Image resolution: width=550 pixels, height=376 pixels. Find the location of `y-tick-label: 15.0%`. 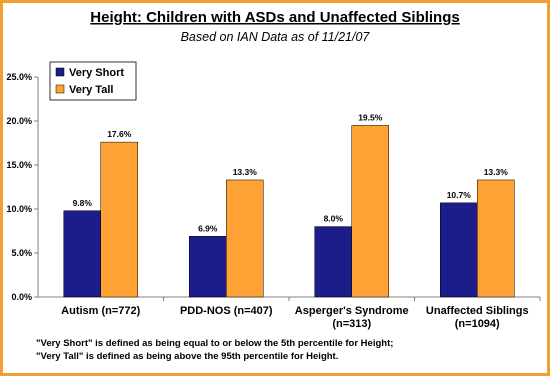

y-tick-label: 15.0% is located at coordinates (19, 165).